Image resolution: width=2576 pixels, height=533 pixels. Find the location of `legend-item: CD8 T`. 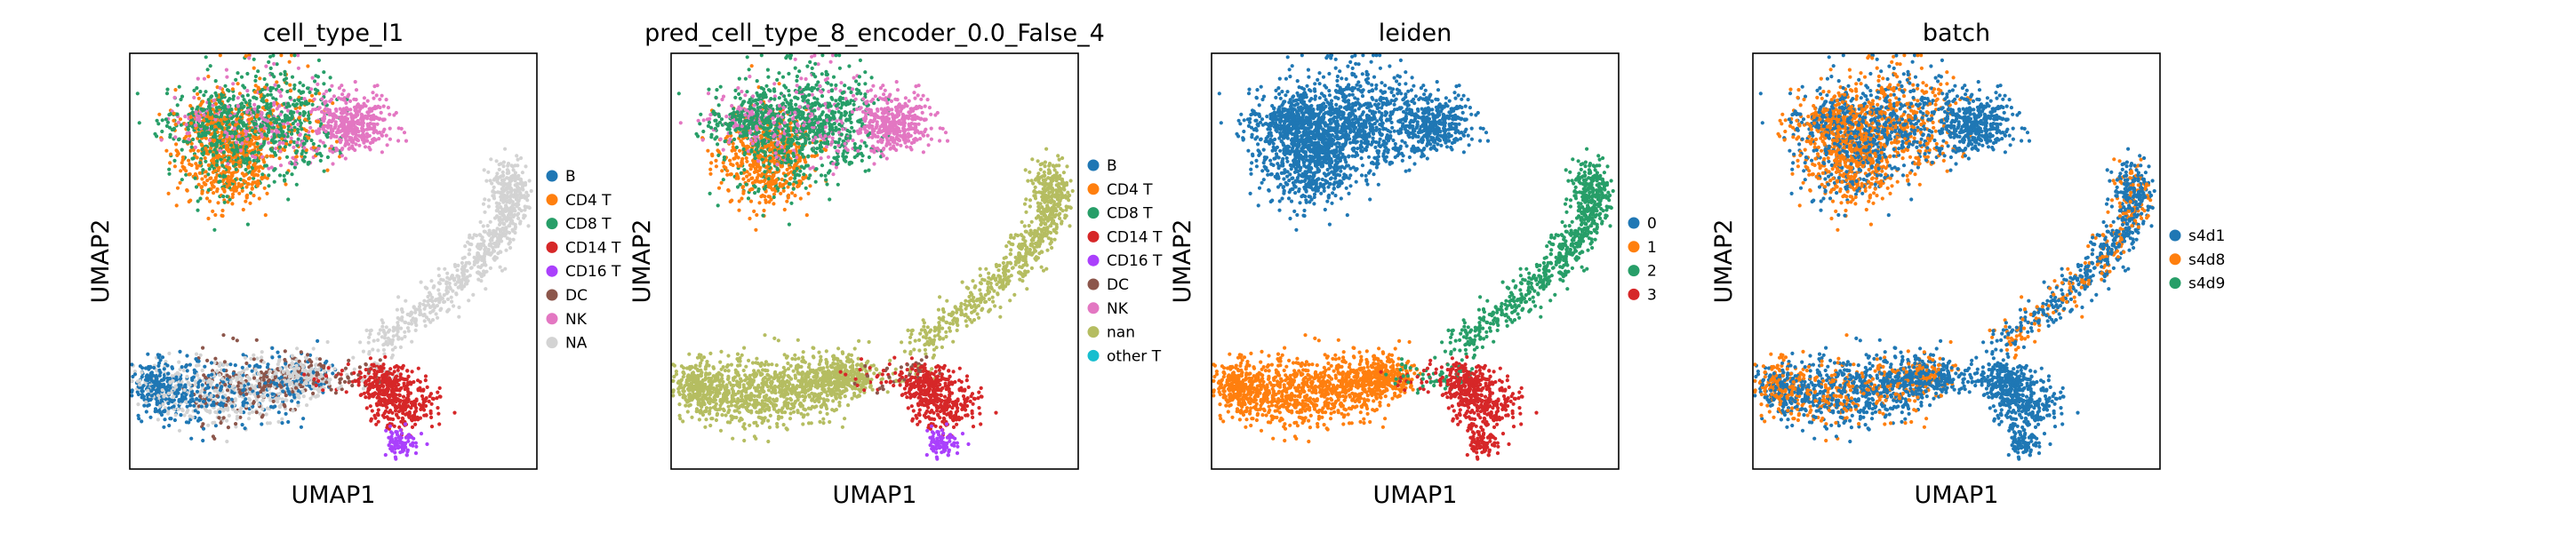

legend-item: CD8 T is located at coordinates (579, 225).